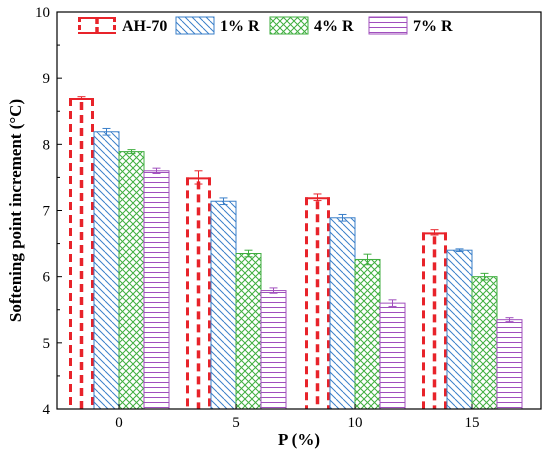 This screenshot has width=550, height=457. I want to click on legend-label: 4% R, so click(334, 26).